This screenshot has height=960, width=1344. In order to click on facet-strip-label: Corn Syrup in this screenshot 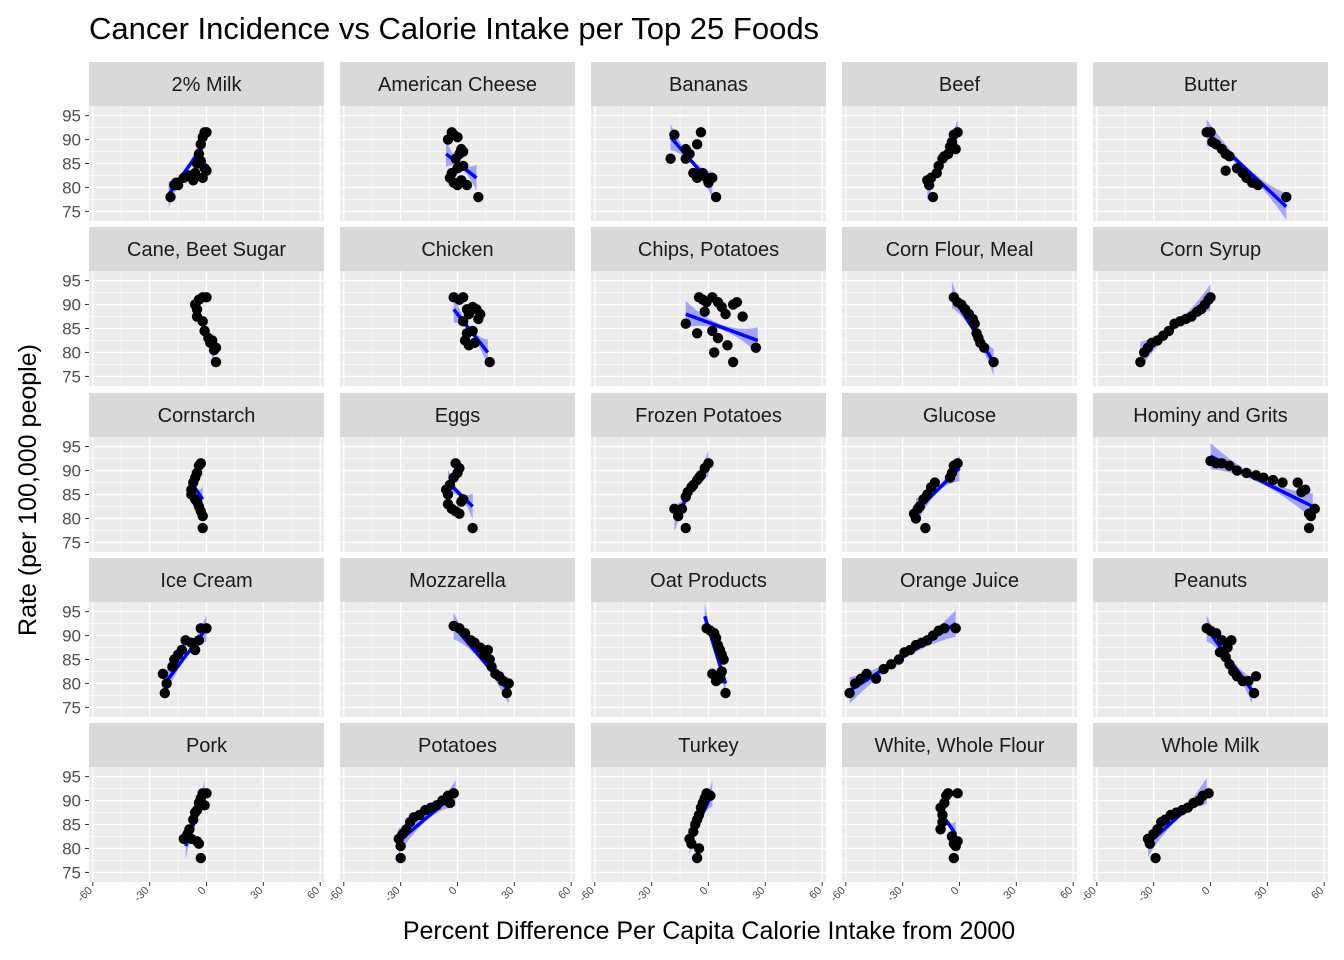, I will do `click(1210, 250)`.